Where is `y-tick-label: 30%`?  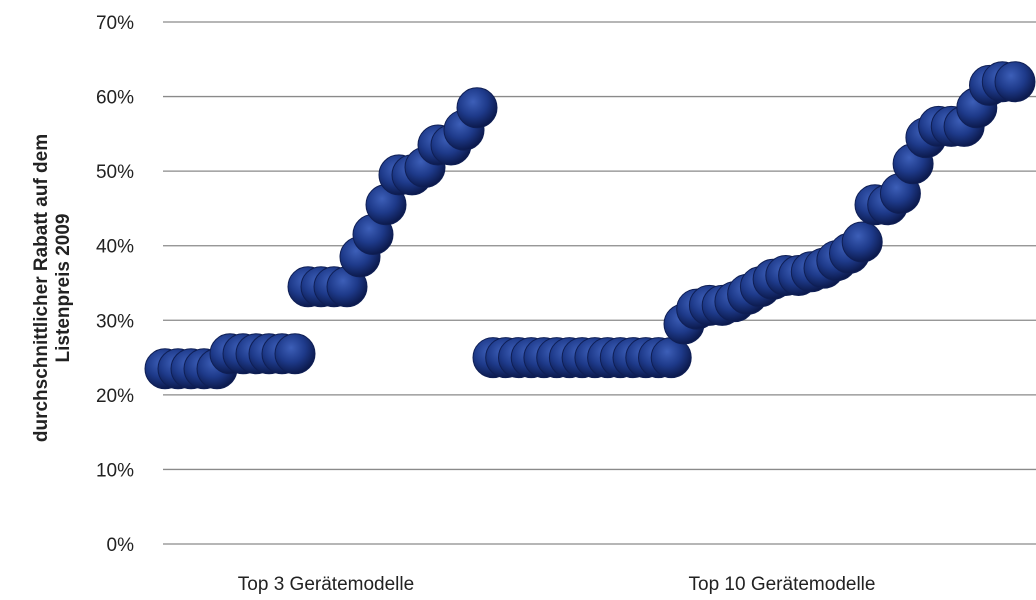
y-tick-label: 30% is located at coordinates (115, 321).